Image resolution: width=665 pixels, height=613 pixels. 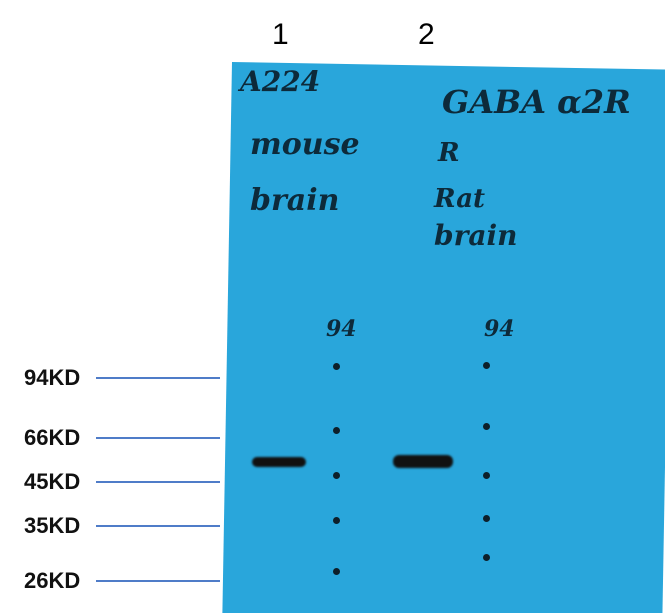 I want to click on lane1-label-line1: A224, so click(x=280, y=81).